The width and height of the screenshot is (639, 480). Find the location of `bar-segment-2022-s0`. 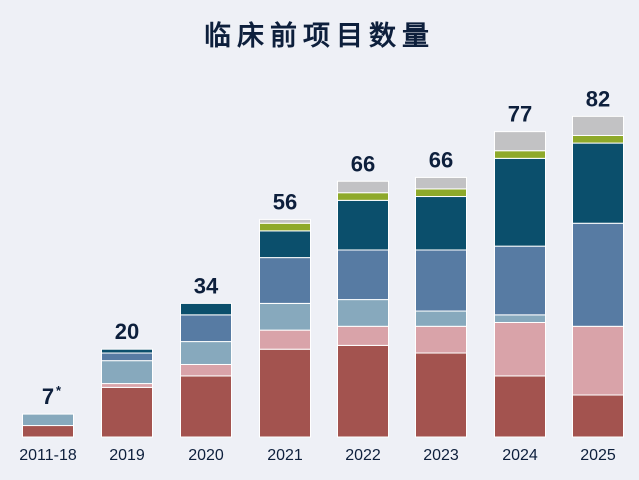

bar-segment-2022-s0 is located at coordinates (363, 391).